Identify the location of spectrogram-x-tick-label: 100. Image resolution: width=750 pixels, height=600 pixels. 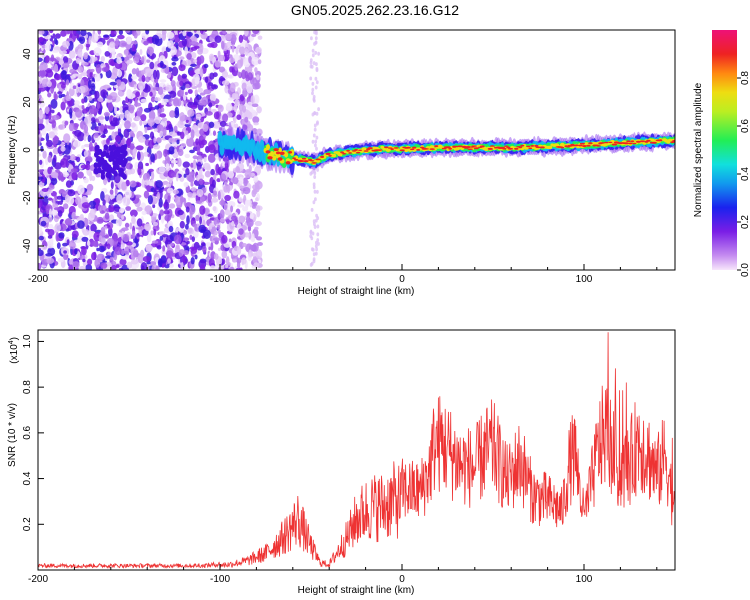
(584, 279).